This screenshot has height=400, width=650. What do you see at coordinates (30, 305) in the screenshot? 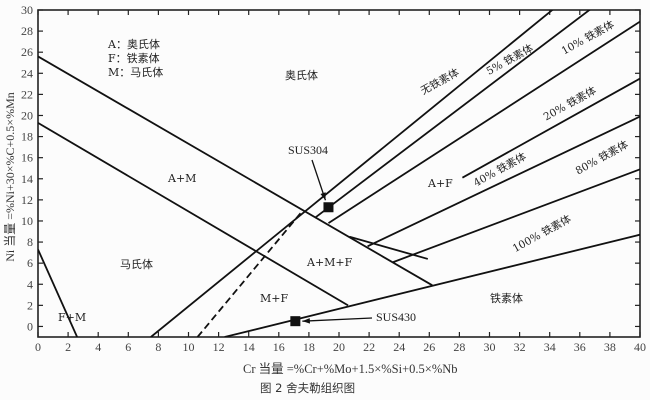
I see `y-tick-label: 2` at bounding box center [30, 305].